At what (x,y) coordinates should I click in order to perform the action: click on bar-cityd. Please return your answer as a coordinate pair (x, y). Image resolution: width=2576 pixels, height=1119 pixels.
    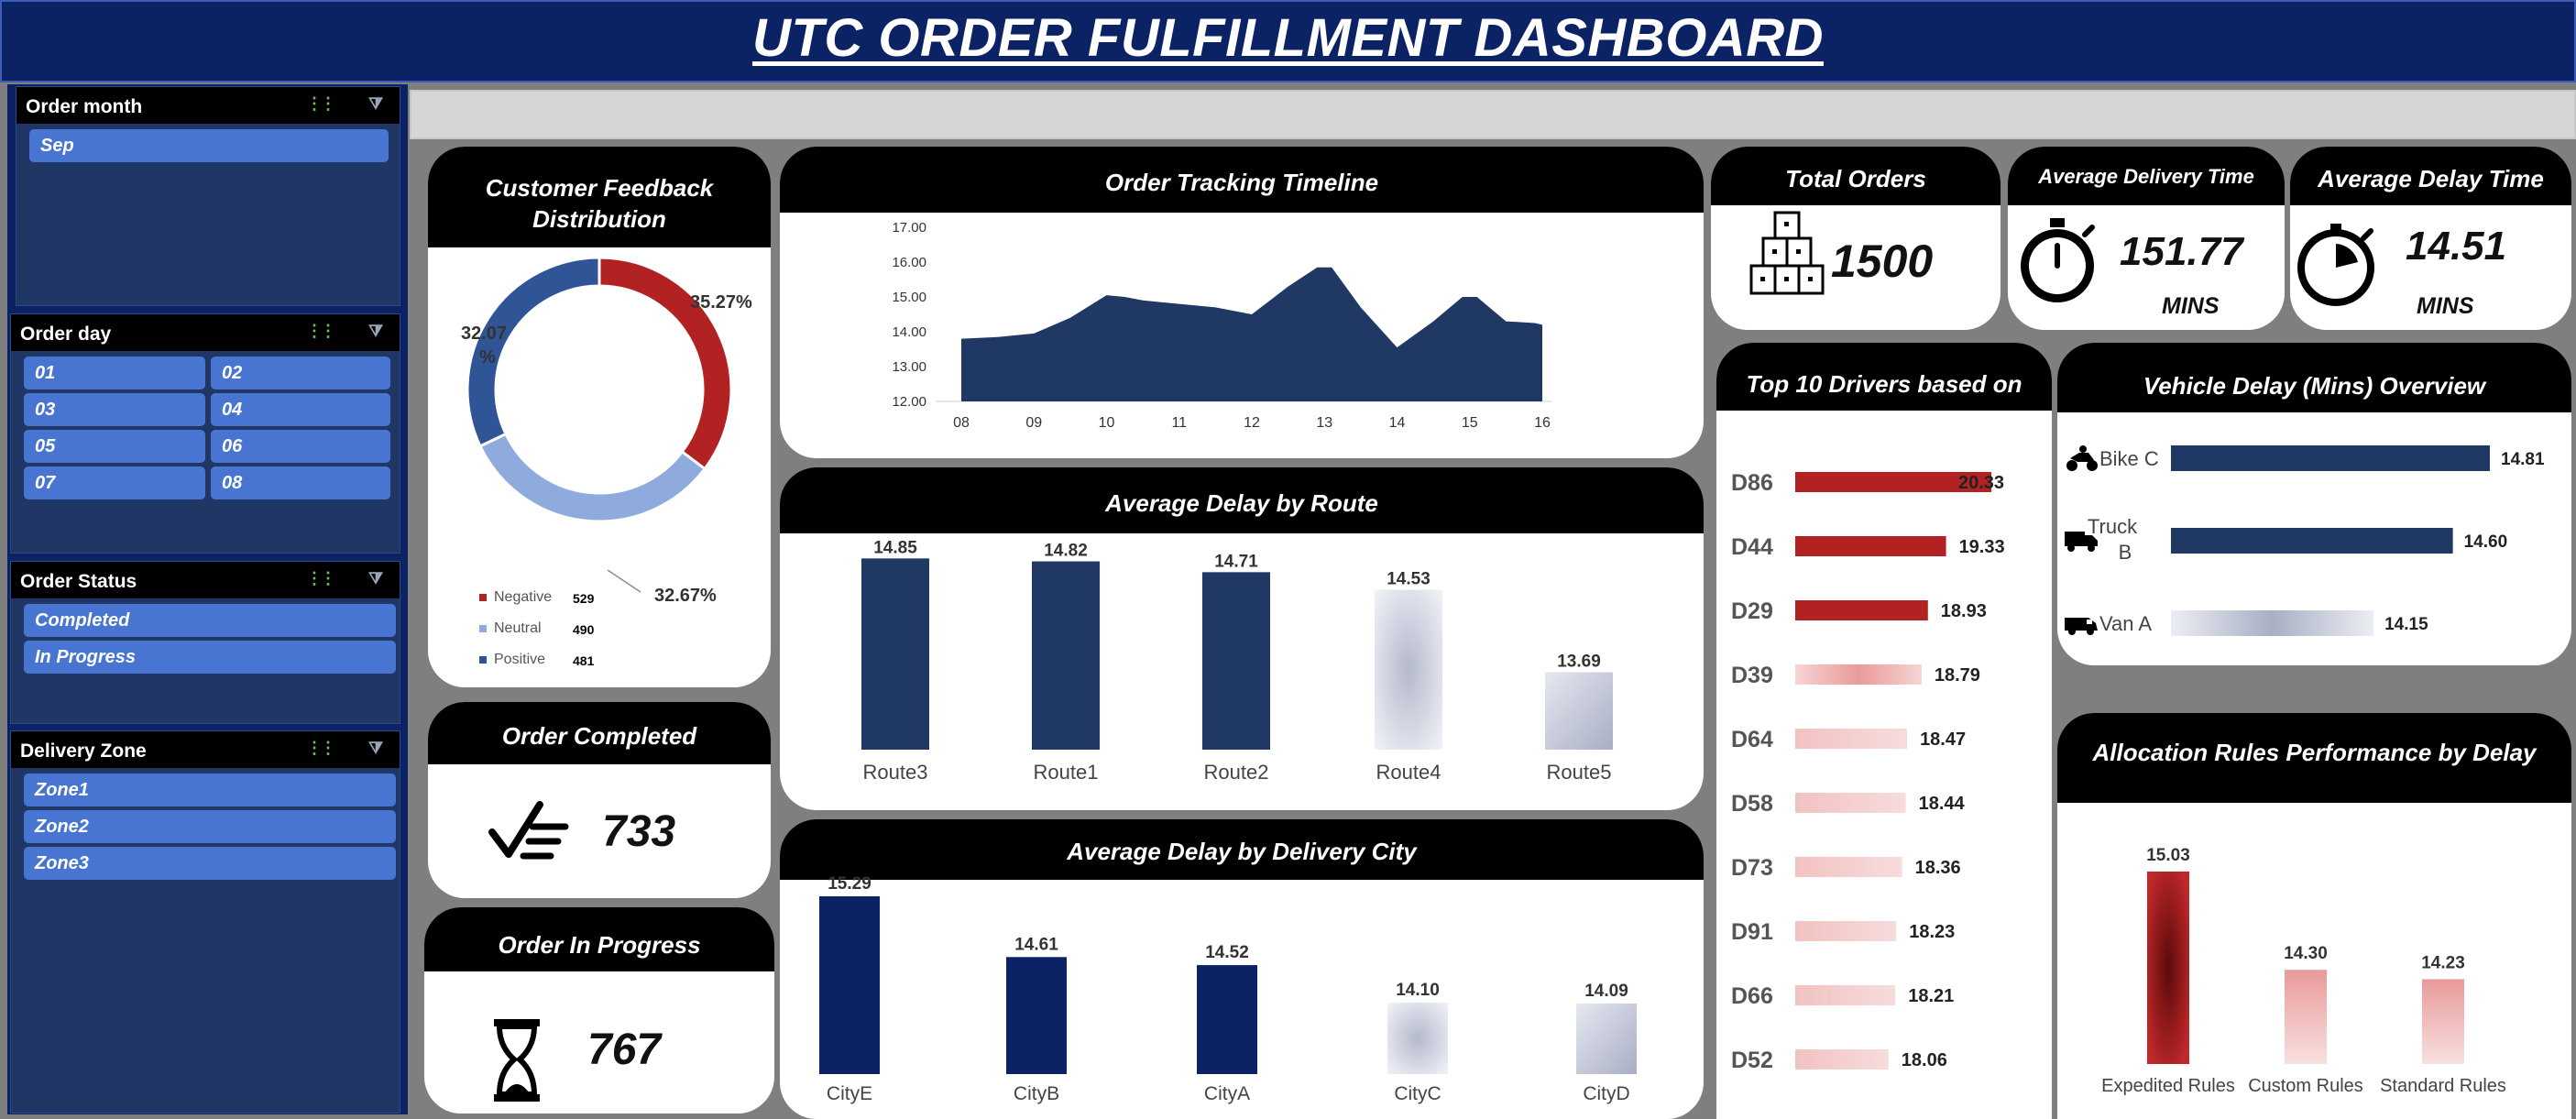
    Looking at the image, I should click on (1606, 1038).